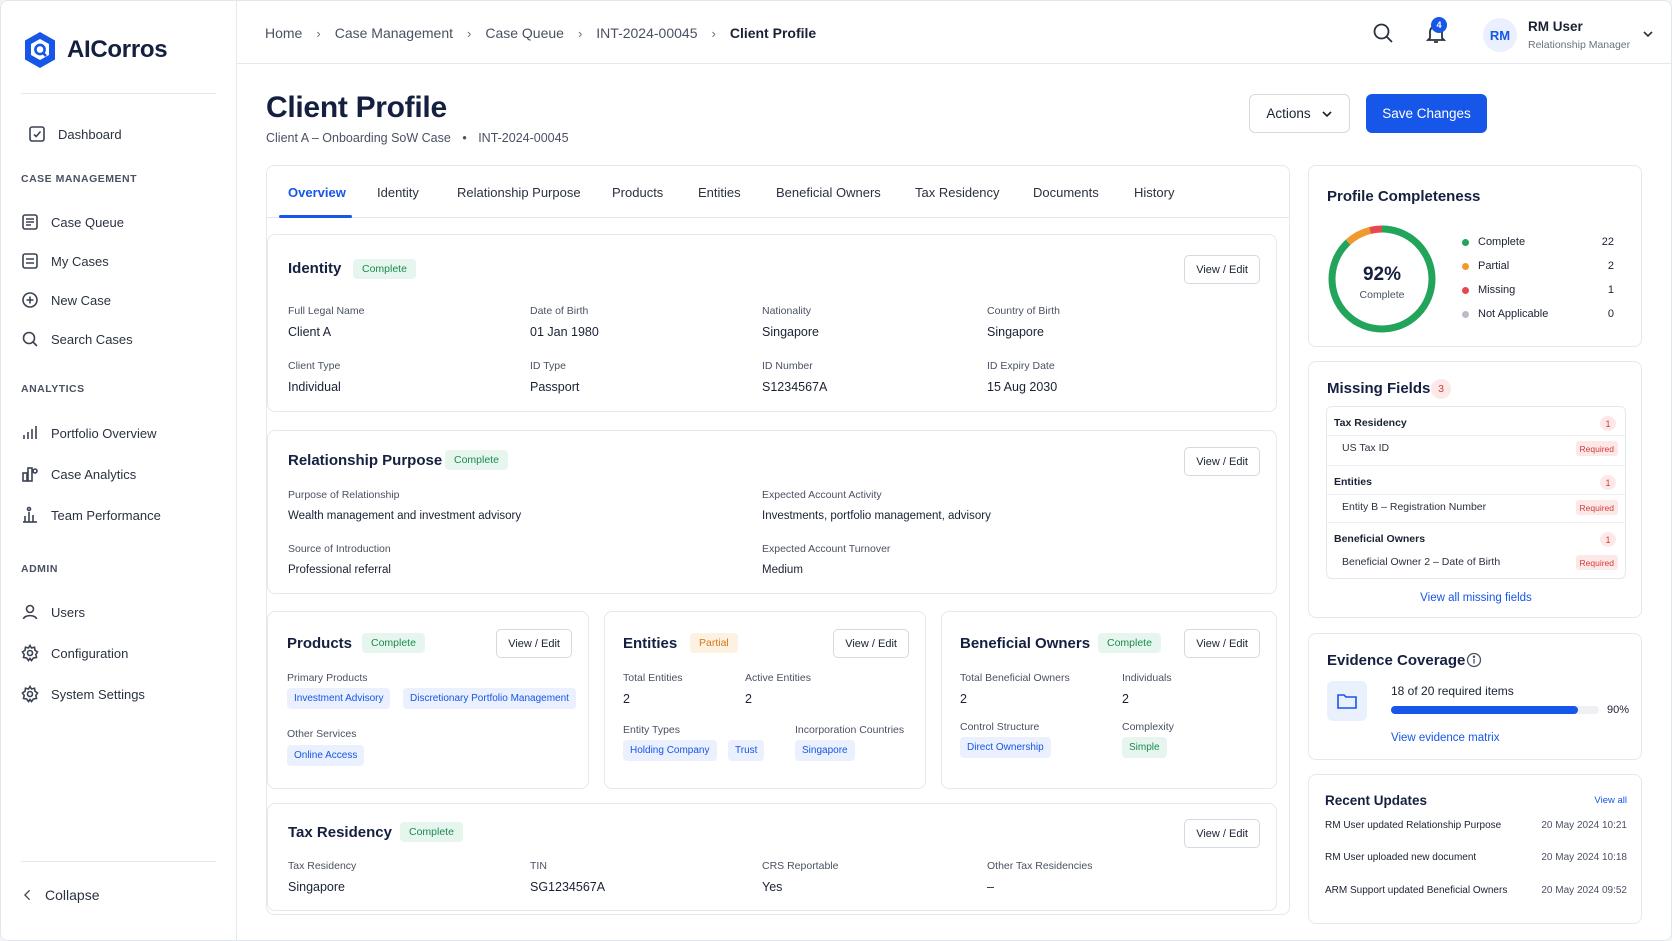  I want to click on avatar: RM, so click(1500, 35).